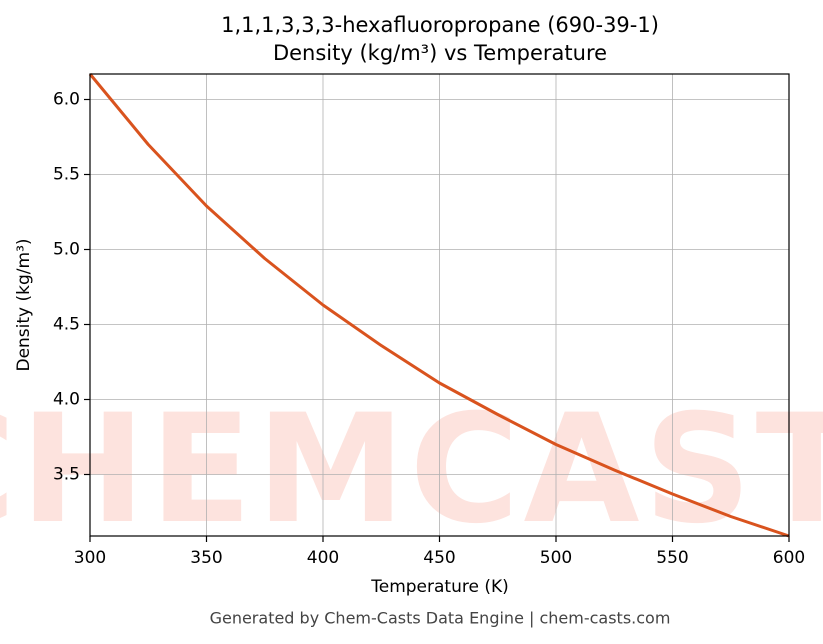 The width and height of the screenshot is (823, 644). What do you see at coordinates (789, 558) in the screenshot?
I see `x-tick-label: 600` at bounding box center [789, 558].